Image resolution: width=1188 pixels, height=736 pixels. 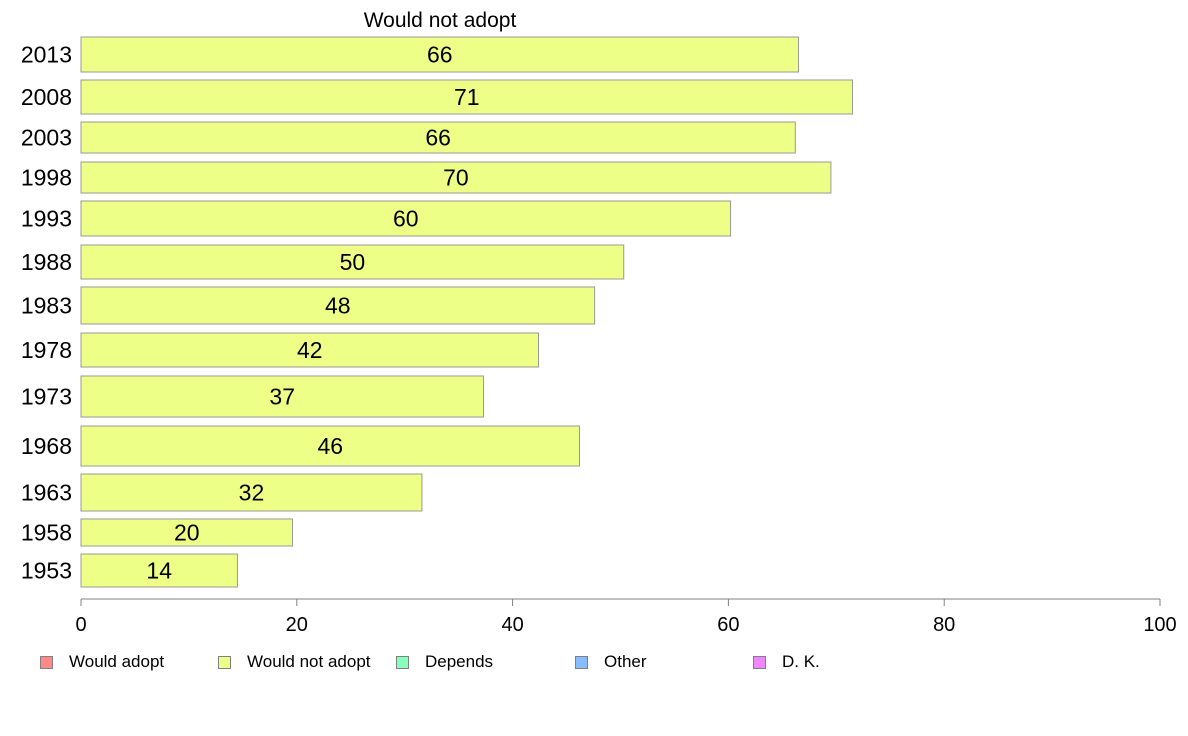 I want to click on legend-swatch-other, so click(x=581, y=662).